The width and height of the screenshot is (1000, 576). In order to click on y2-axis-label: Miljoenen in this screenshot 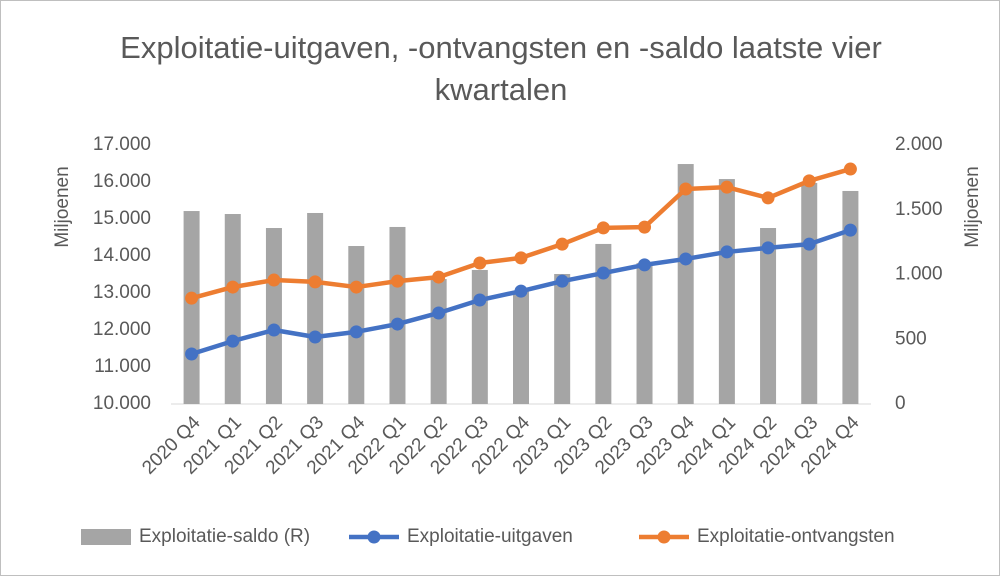, I will do `click(972, 206)`.